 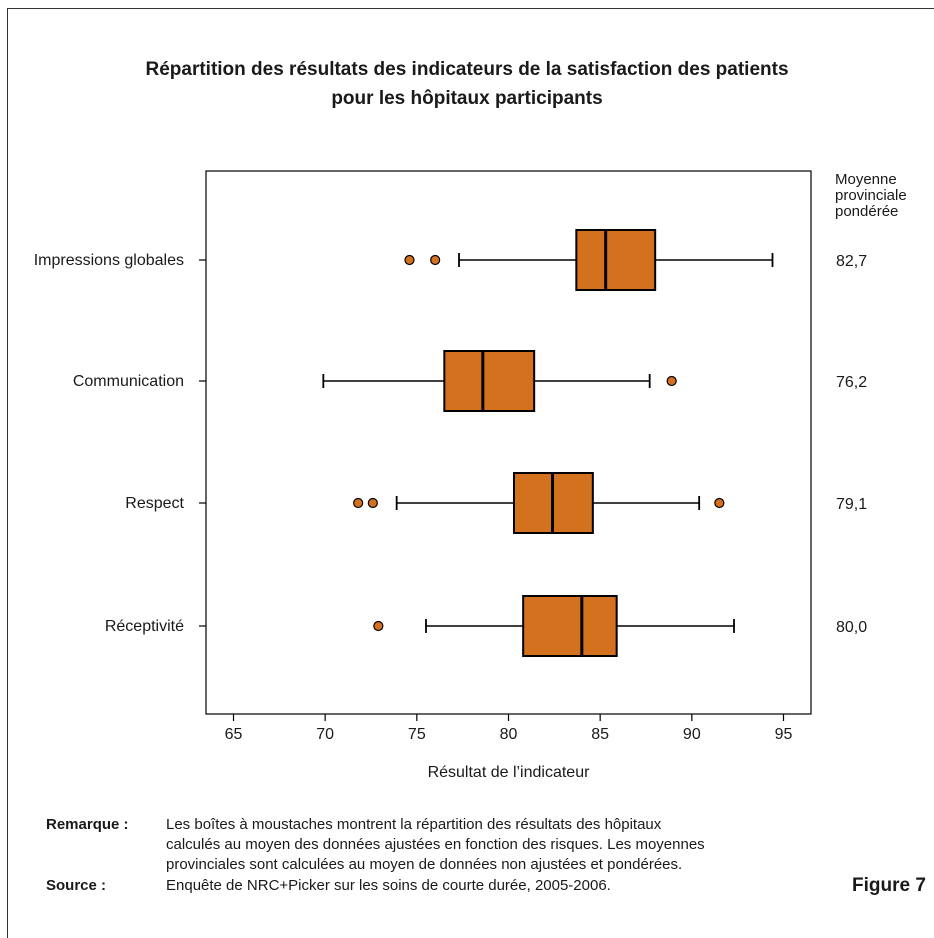 What do you see at coordinates (570, 626) in the screenshot?
I see `row-4-box` at bounding box center [570, 626].